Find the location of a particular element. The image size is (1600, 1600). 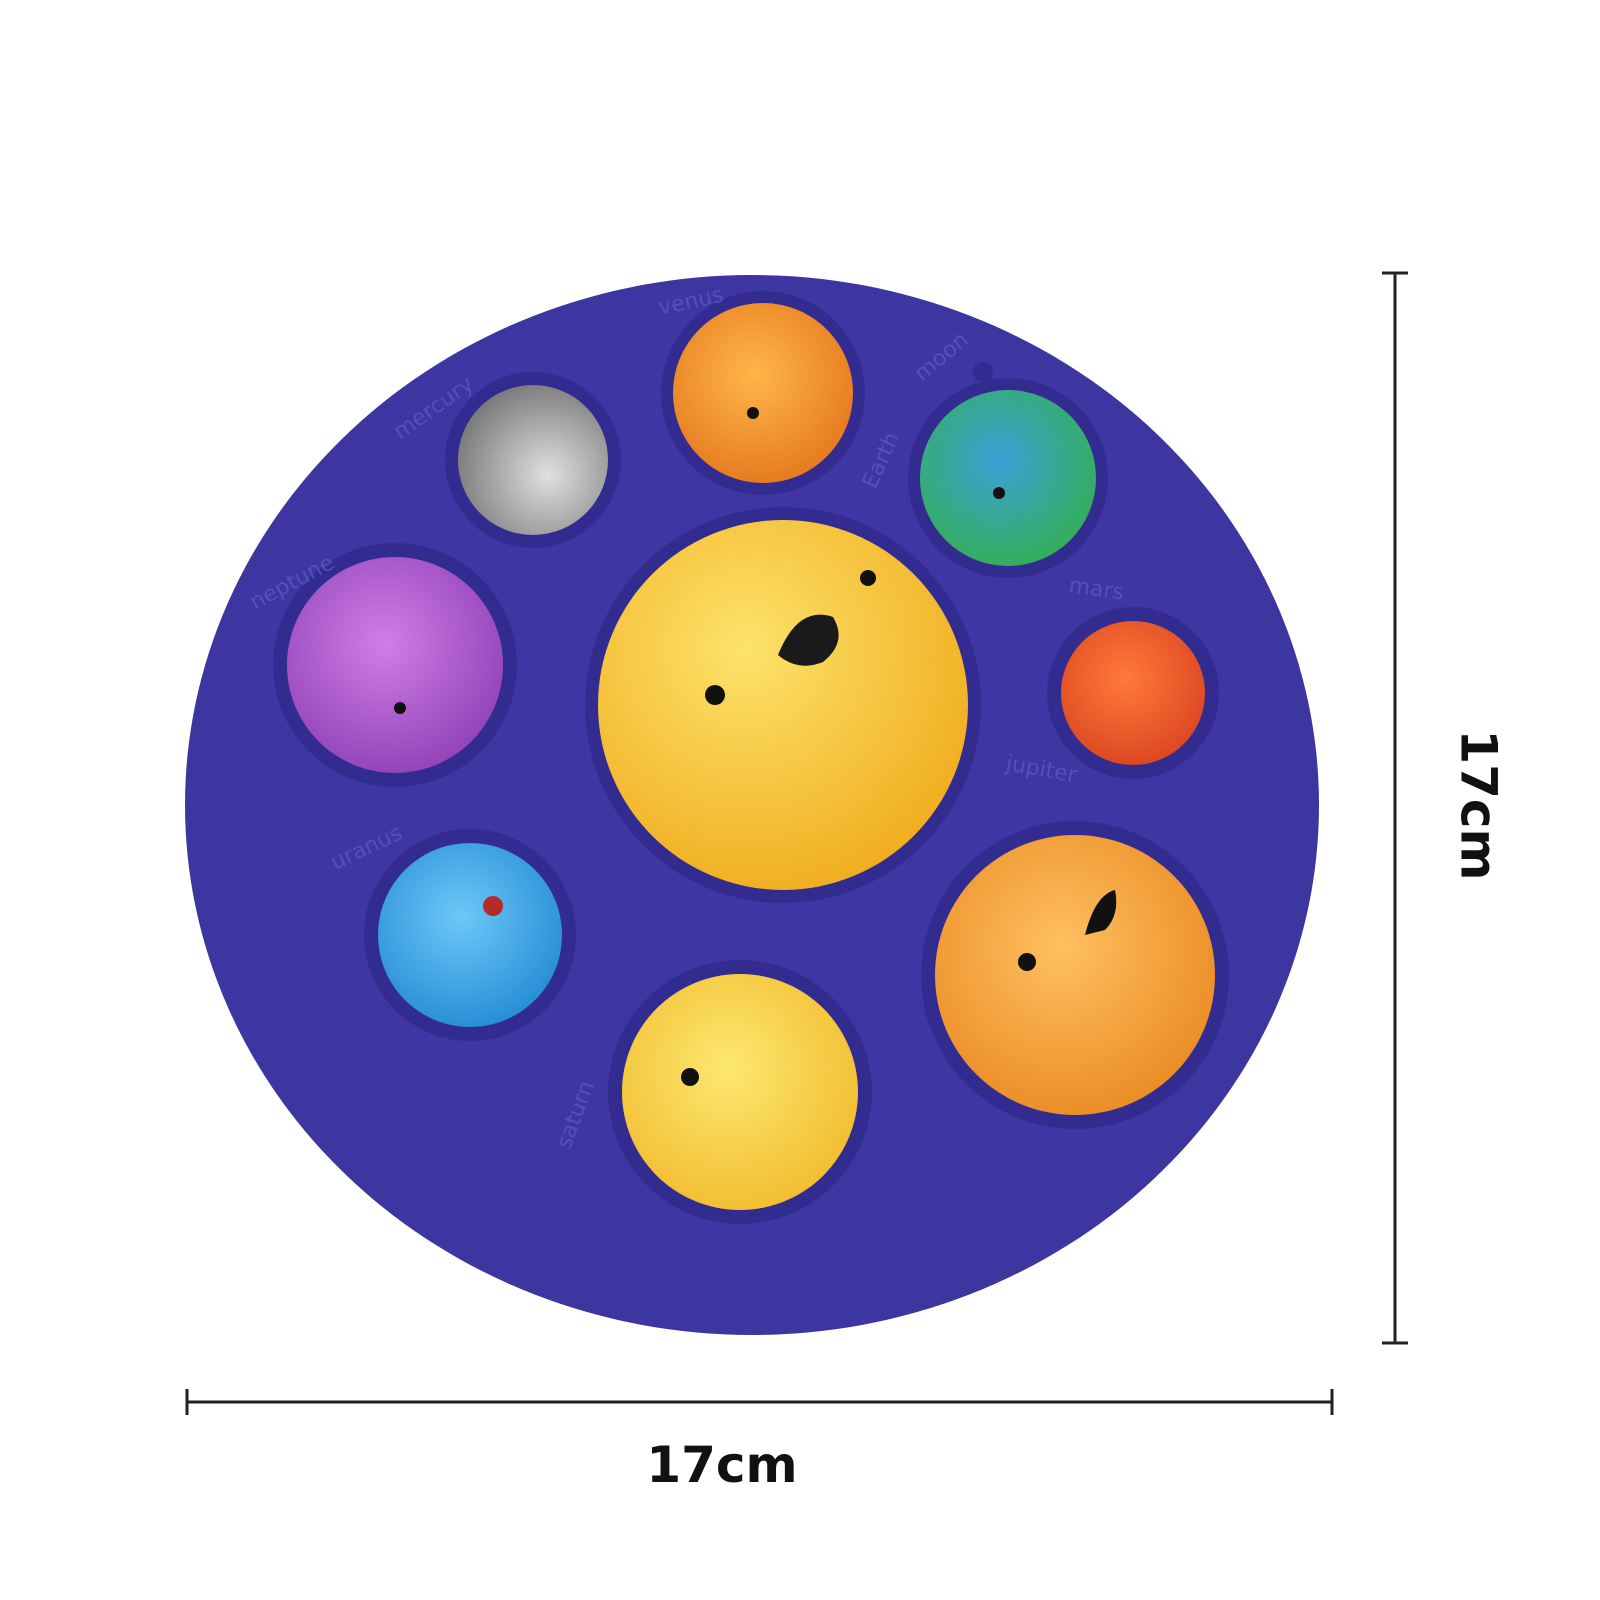

jupiter-bubble is located at coordinates (1075, 975).